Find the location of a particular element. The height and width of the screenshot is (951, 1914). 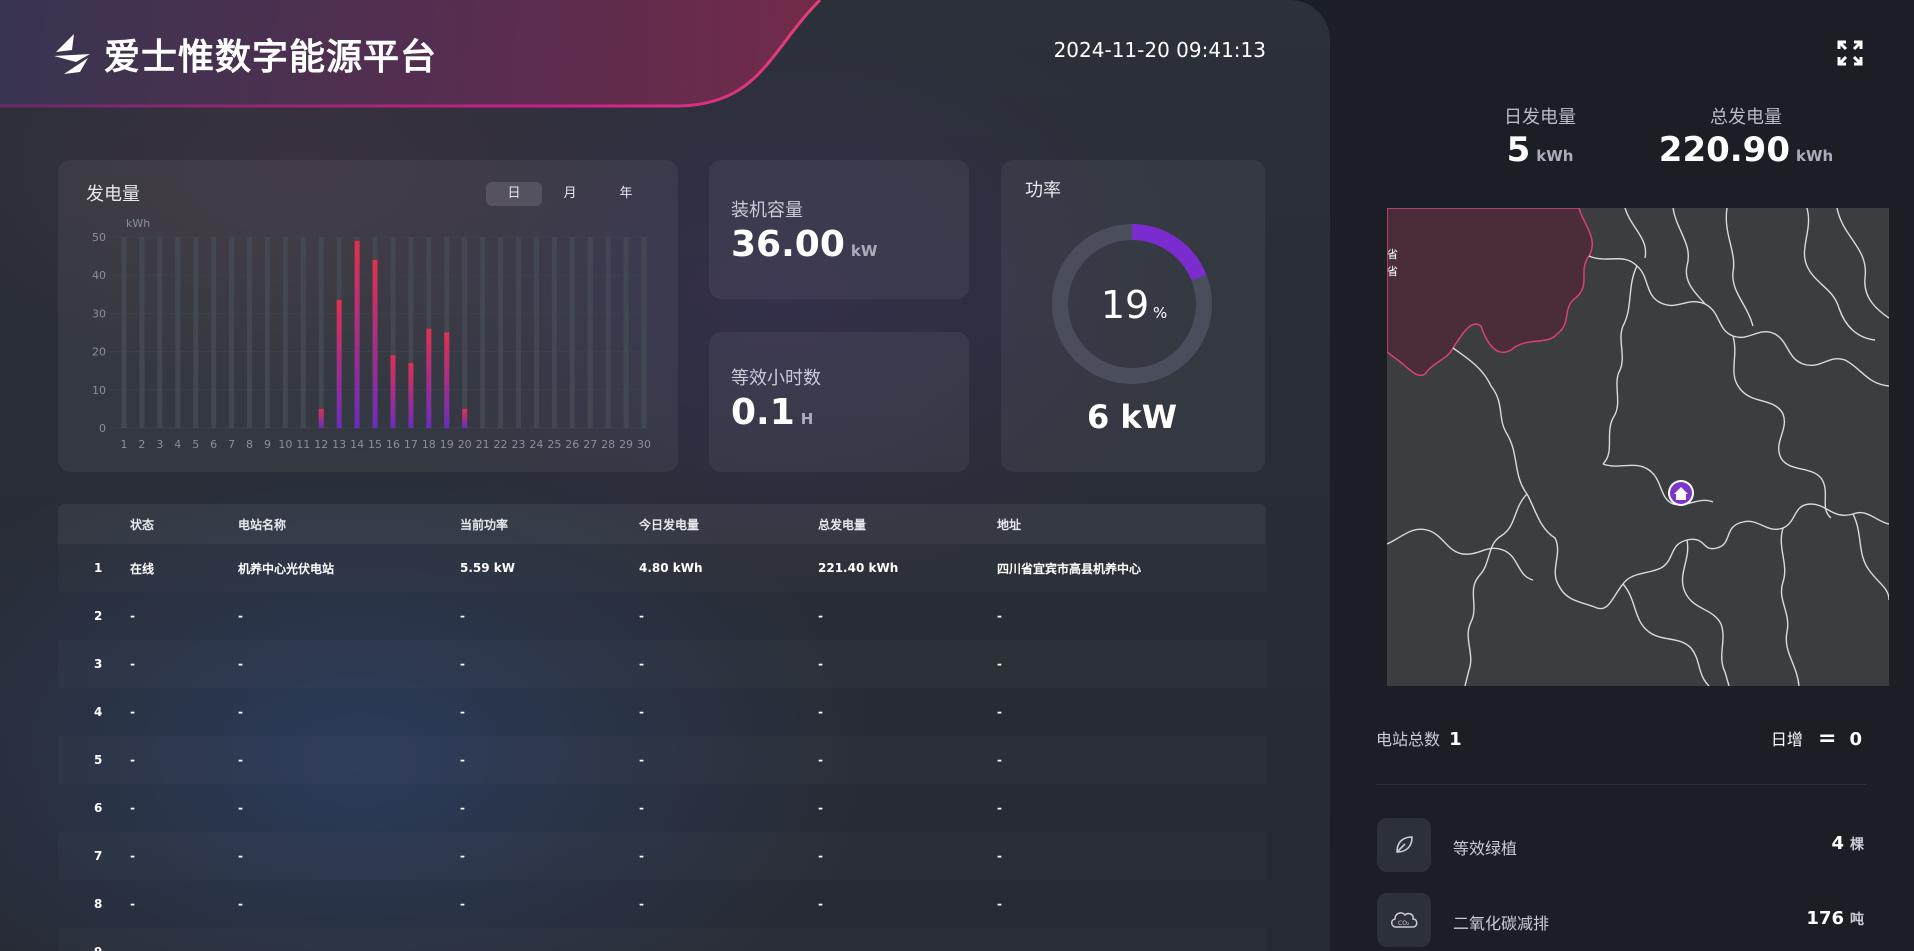

co2-unit: 吨 is located at coordinates (1857, 920).